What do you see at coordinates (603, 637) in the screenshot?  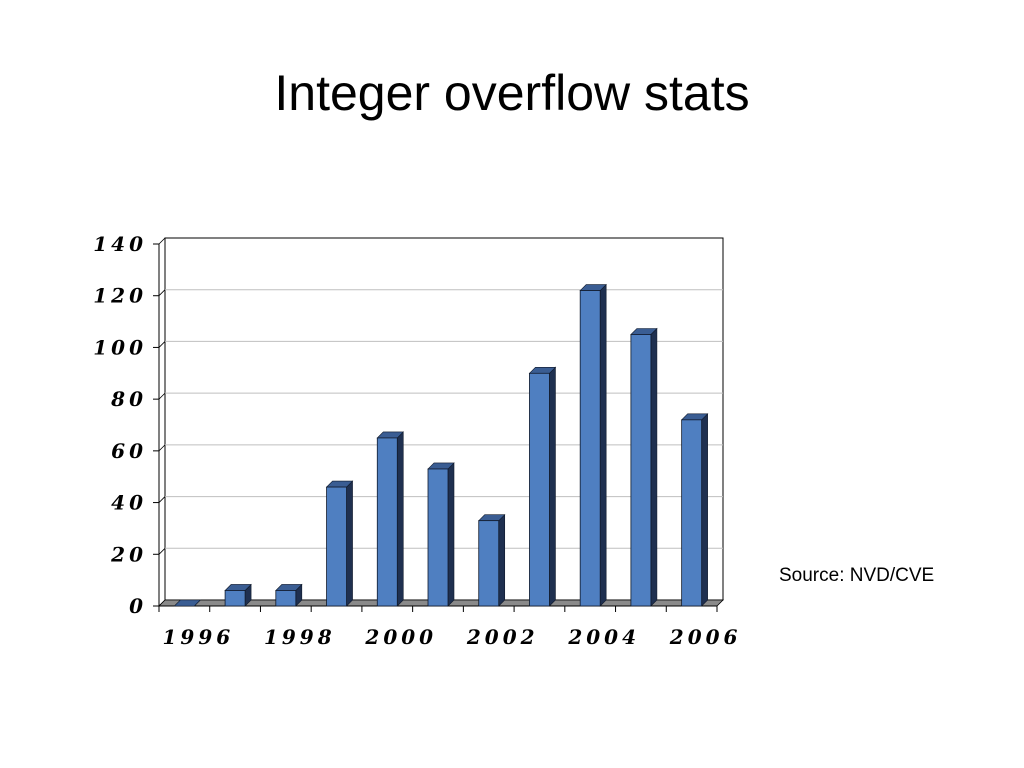 I see `x-tick-label: 2004` at bounding box center [603, 637].